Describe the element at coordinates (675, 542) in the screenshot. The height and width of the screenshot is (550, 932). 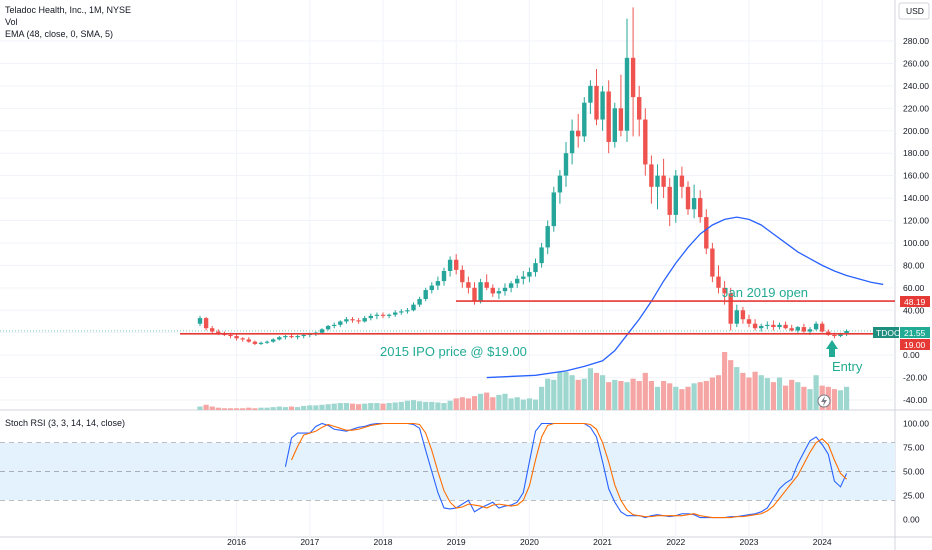
I see `time-tick-label: 2022` at that location.